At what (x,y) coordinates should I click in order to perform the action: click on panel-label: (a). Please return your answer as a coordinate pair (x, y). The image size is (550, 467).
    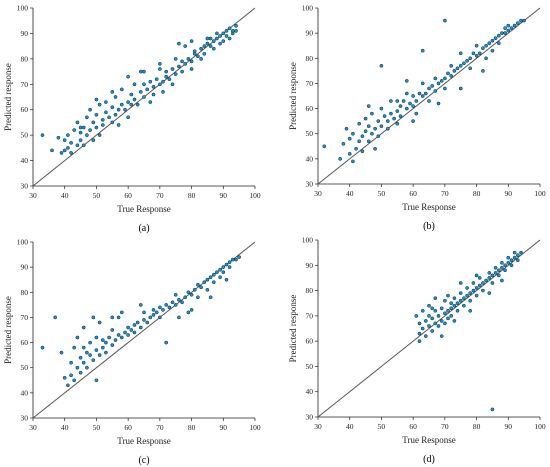
    Looking at the image, I should click on (143, 228).